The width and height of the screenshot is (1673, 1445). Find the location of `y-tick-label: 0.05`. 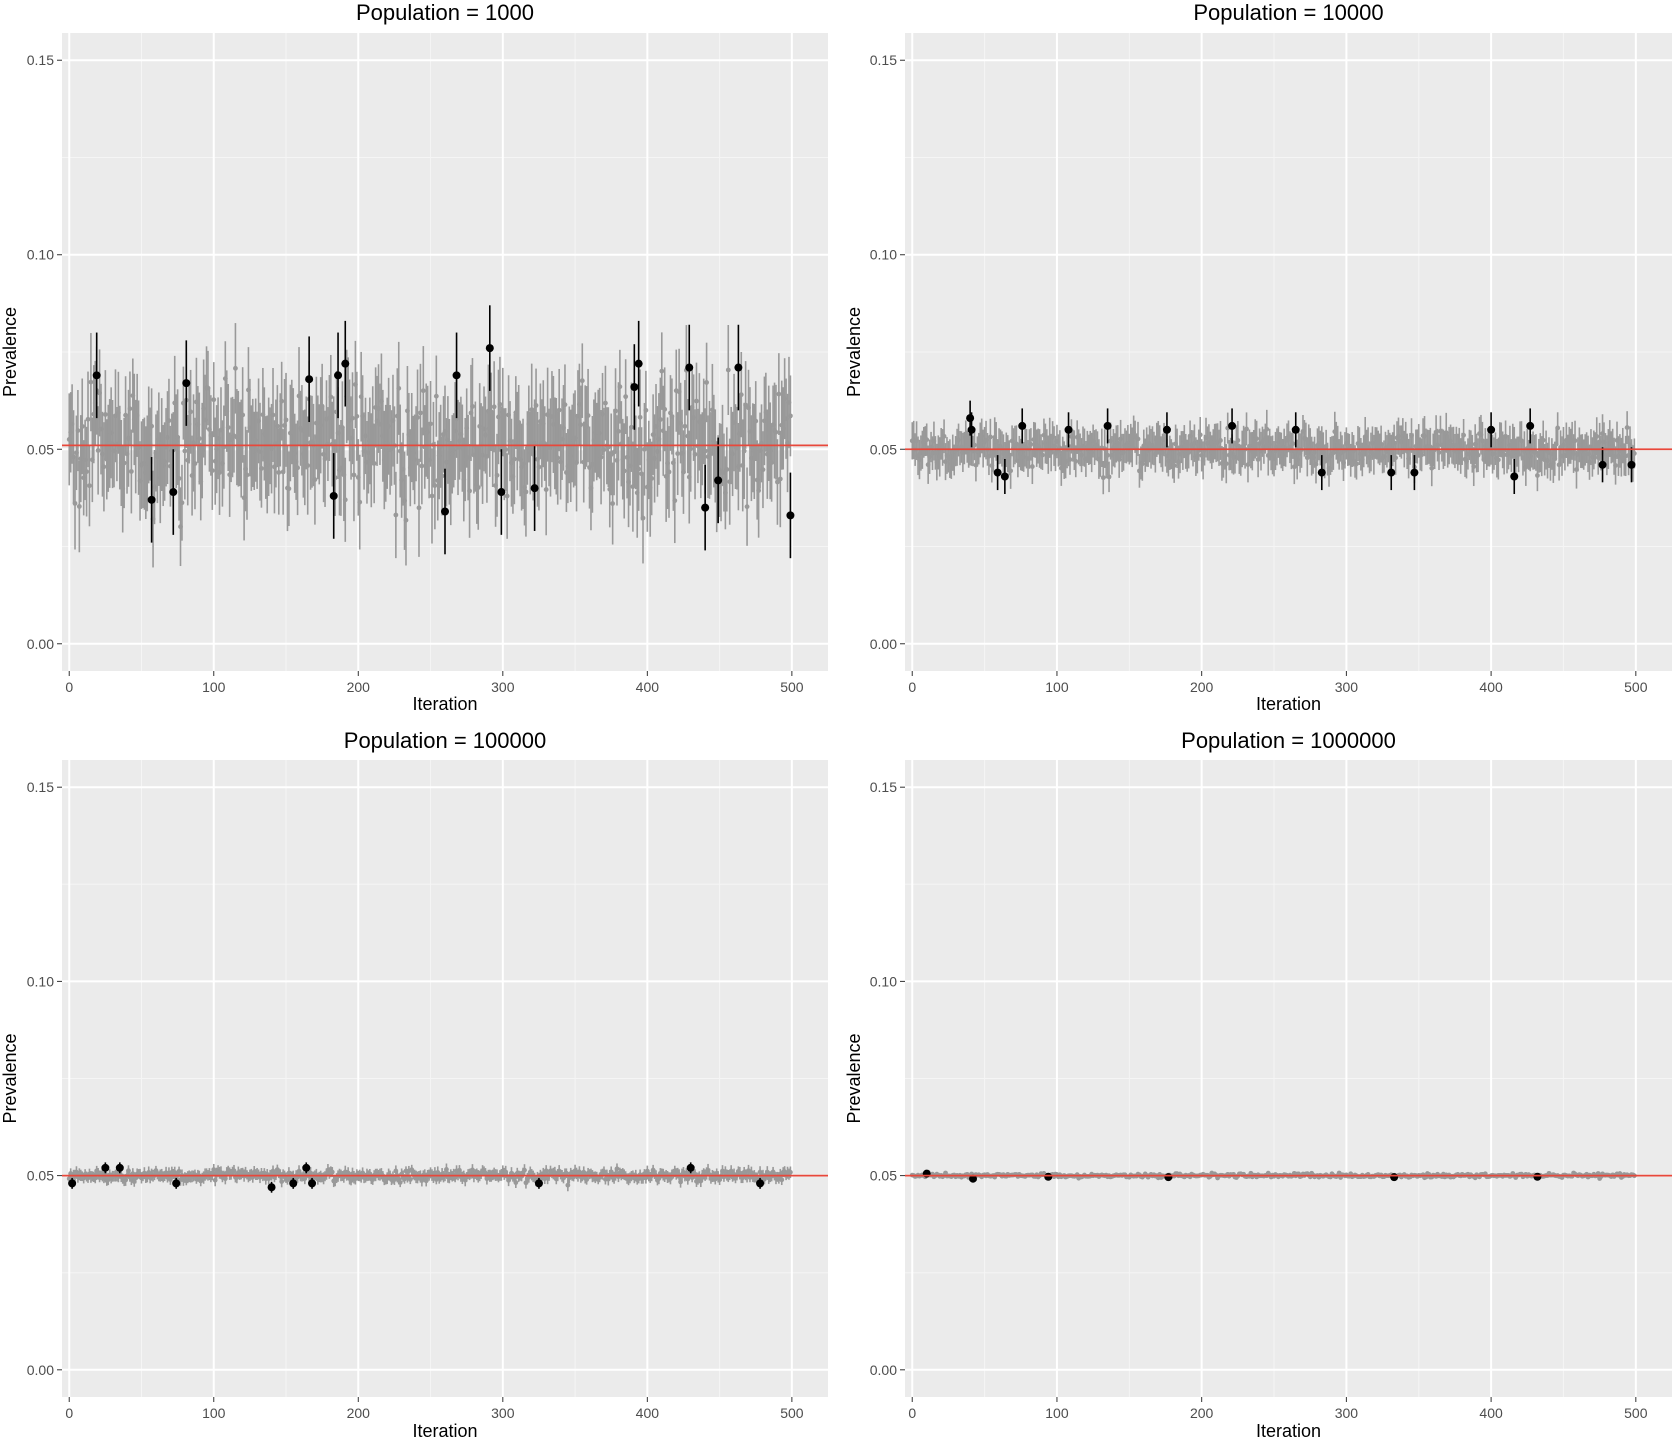

y-tick-label: 0.05 is located at coordinates (40, 1176).